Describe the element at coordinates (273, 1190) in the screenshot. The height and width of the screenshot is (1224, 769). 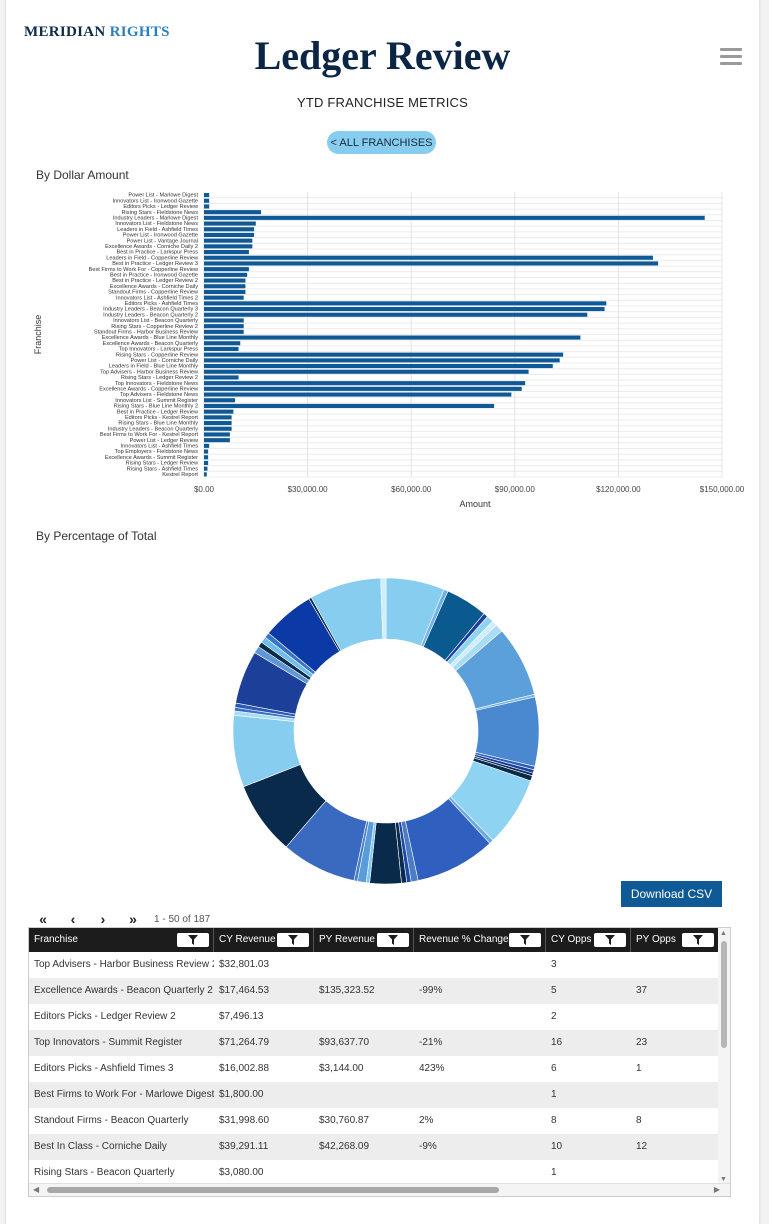
I see `horizontal-scroll-thumb` at that location.